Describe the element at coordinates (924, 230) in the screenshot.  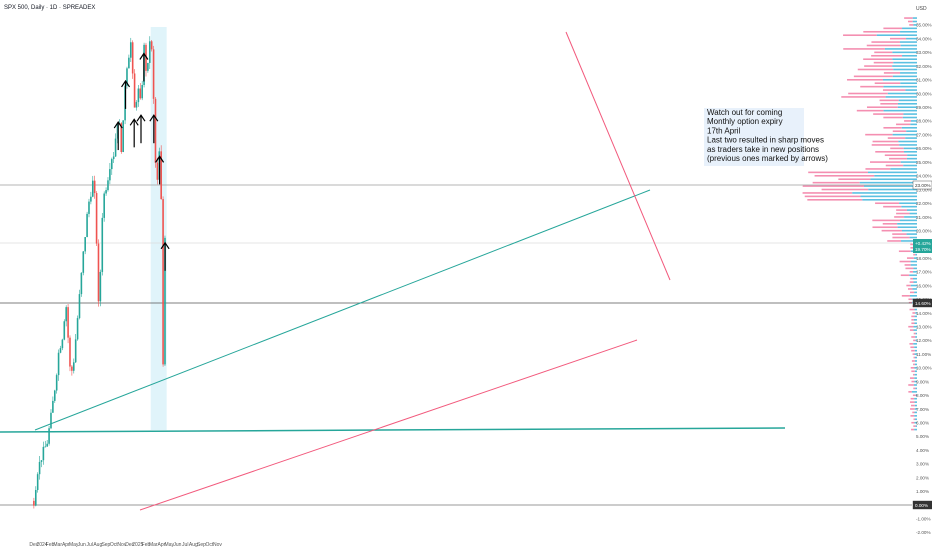
I see `y-tick-label: 20.00%` at that location.